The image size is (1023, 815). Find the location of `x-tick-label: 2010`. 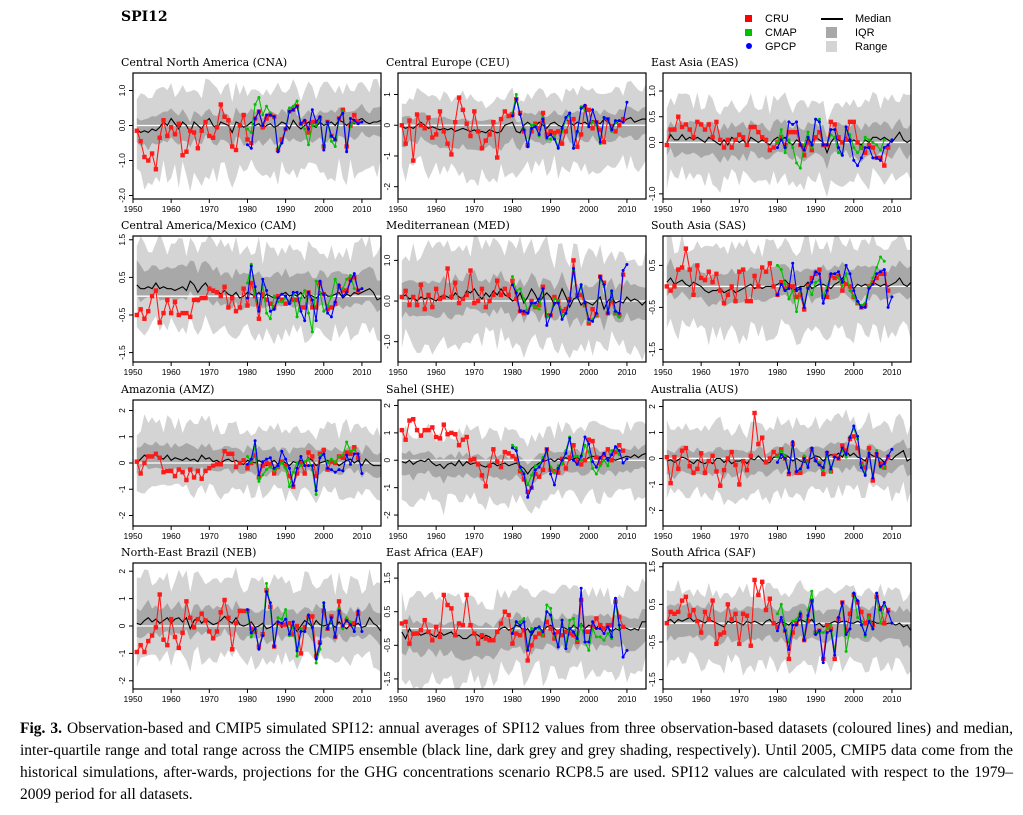

x-tick-label: 2010 is located at coordinates (626, 536).